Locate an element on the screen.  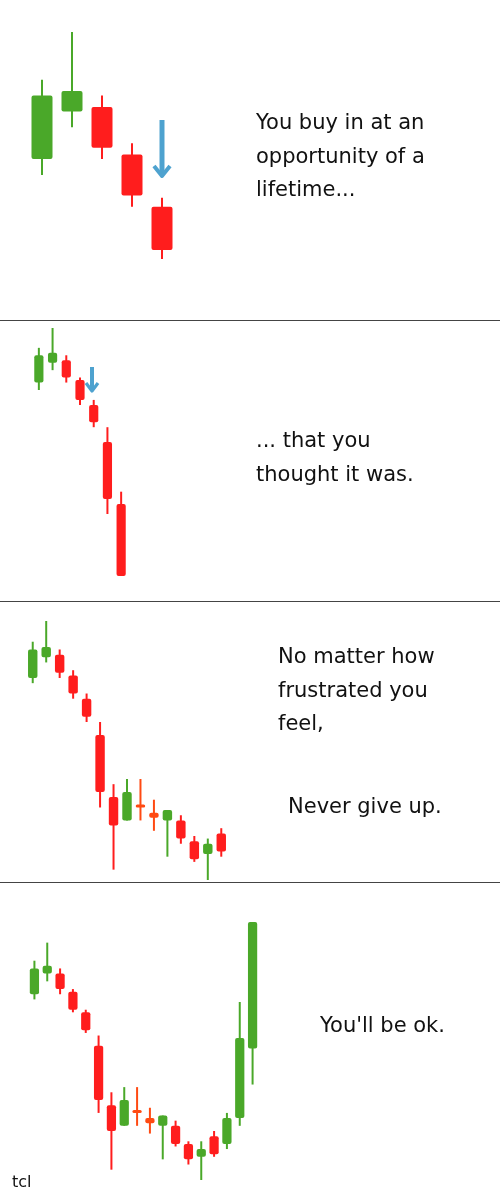
text: You'll be ok. is located at coordinates (383, 1025).